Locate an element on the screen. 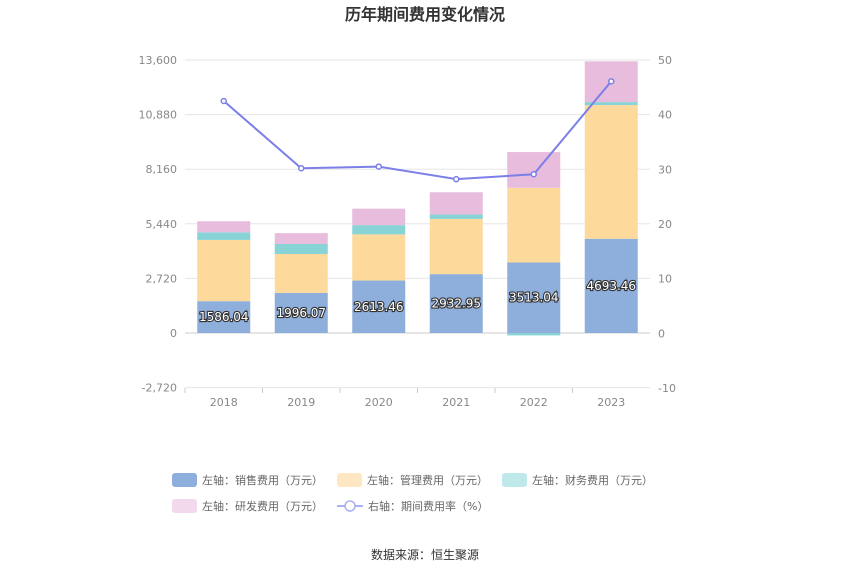 The width and height of the screenshot is (850, 575). left-tick-label: 8,160 is located at coordinates (162, 169).